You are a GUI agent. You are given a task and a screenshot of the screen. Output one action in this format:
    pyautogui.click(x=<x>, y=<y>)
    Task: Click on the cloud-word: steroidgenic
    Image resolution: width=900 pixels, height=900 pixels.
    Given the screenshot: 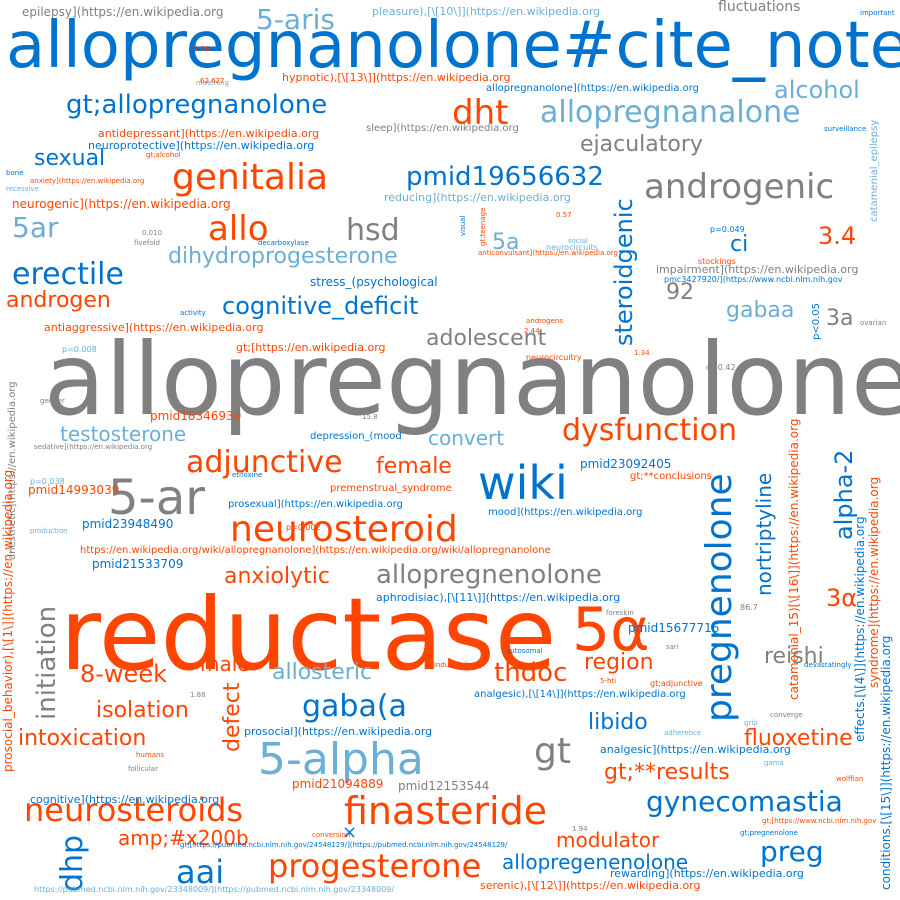 What is the action you would take?
    pyautogui.click(x=624, y=272)
    